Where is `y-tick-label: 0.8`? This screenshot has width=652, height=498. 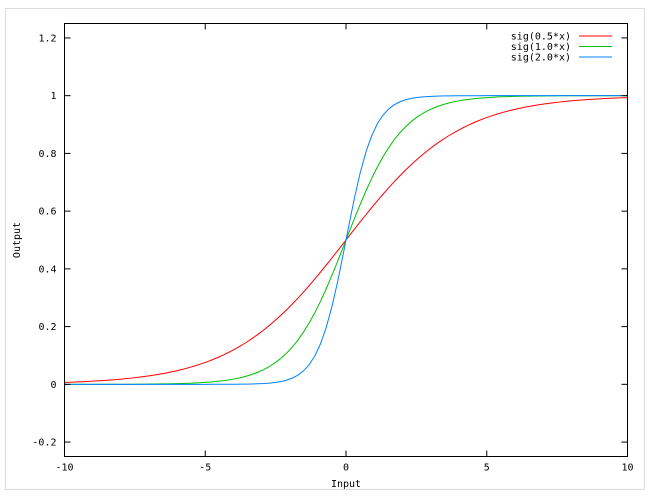
y-tick-label: 0.8 is located at coordinates (47, 154).